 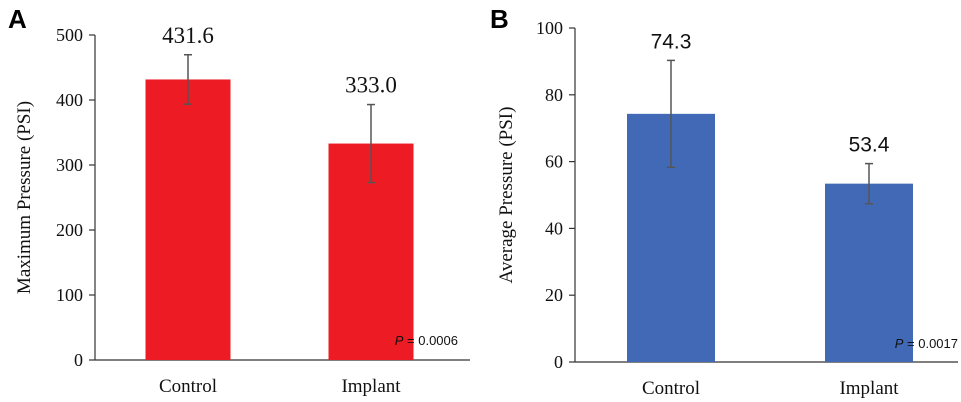 I want to click on panel-a-y-tick-label: 300, so click(x=69, y=165).